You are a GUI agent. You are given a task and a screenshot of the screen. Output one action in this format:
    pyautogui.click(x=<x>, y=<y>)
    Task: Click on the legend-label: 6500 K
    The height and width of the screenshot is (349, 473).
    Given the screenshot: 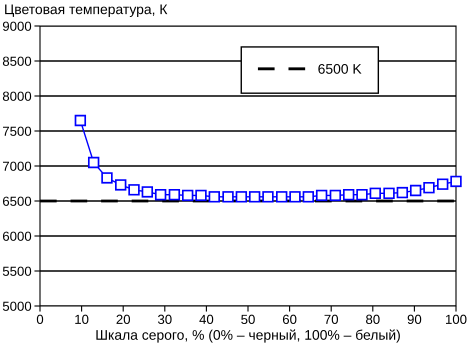 What is the action you would take?
    pyautogui.click(x=340, y=69)
    